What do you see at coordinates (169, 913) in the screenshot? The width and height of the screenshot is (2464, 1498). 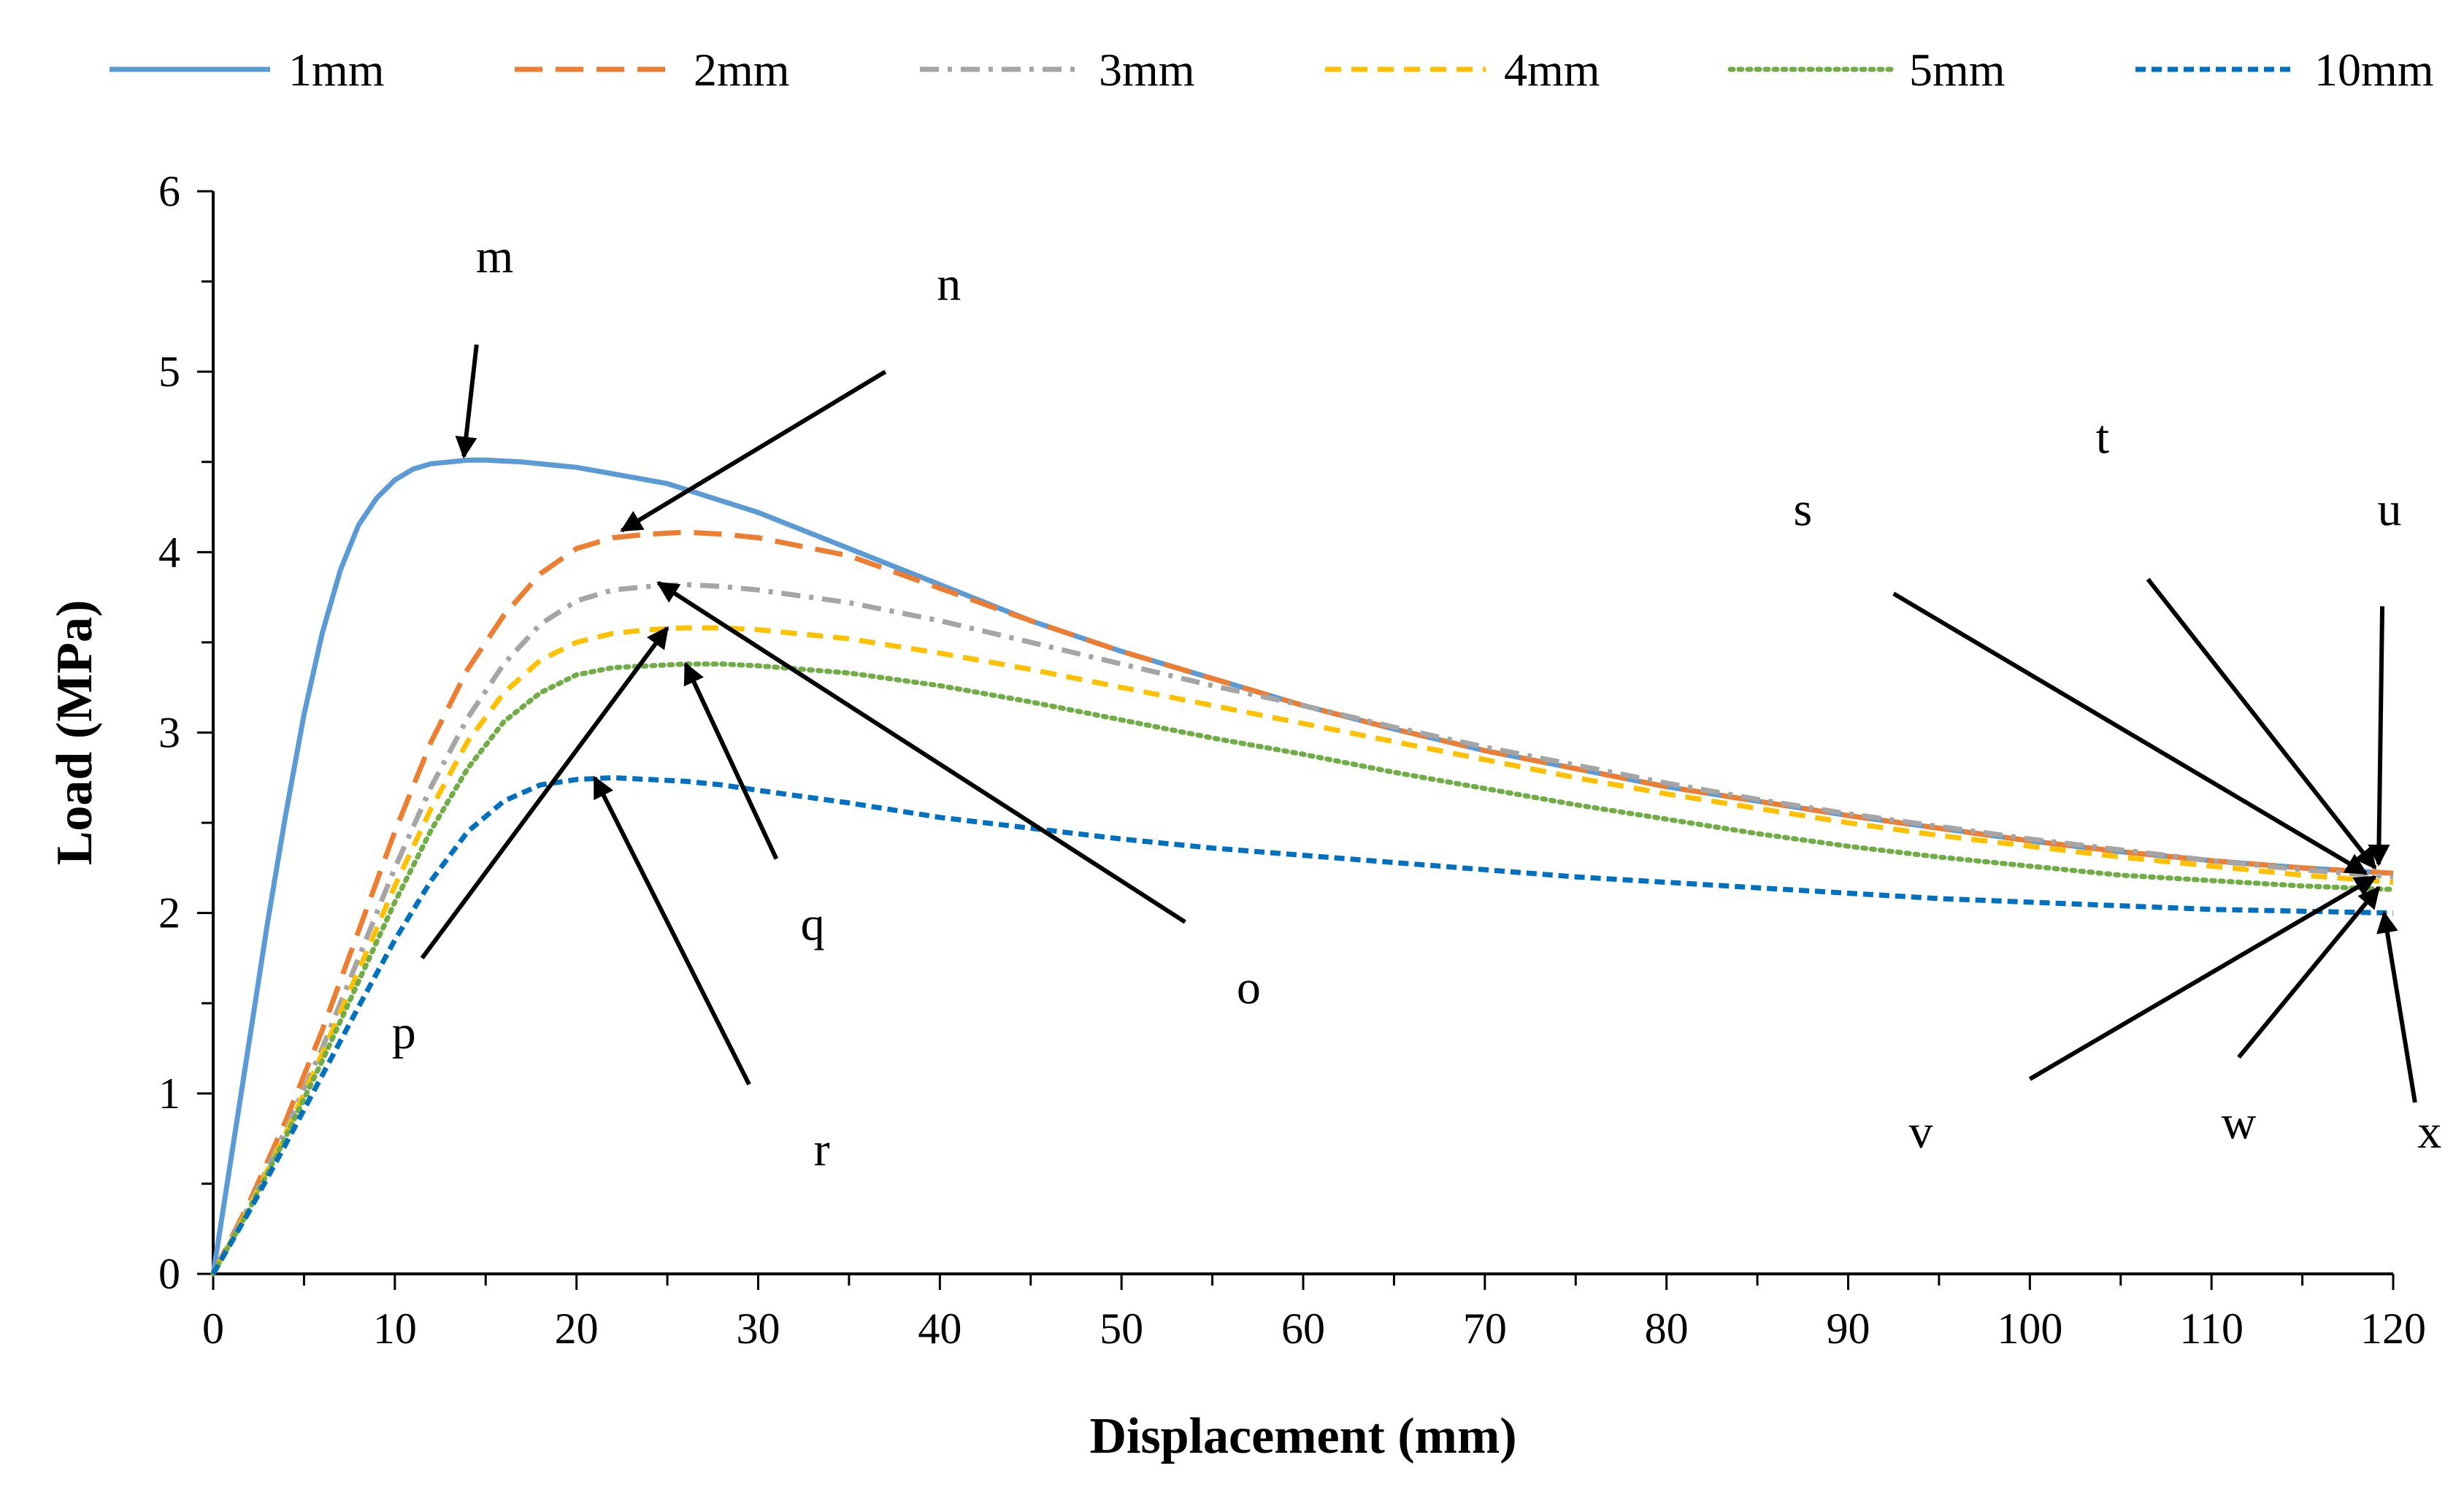 I see `y-tick-label: 2` at bounding box center [169, 913].